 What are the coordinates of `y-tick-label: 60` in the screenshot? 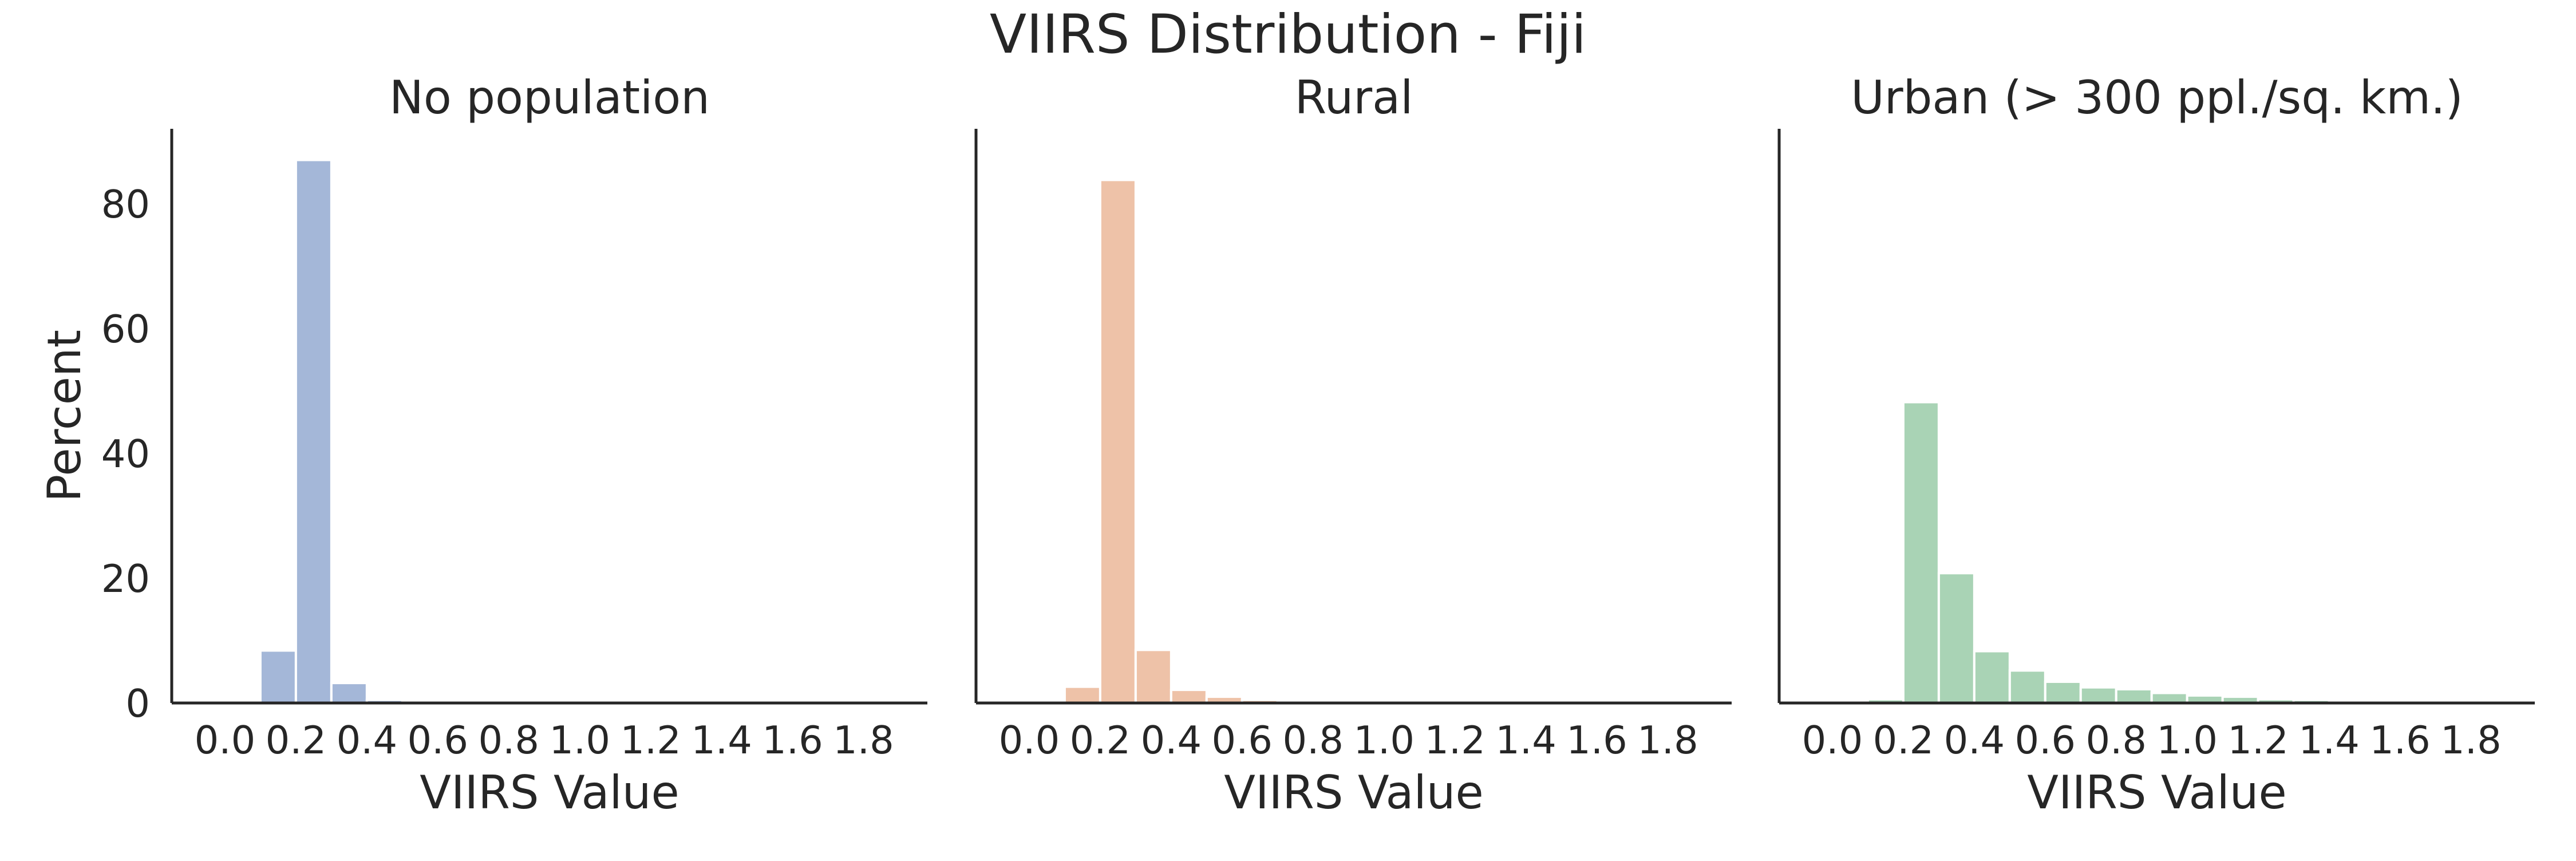 It's located at (125, 329).